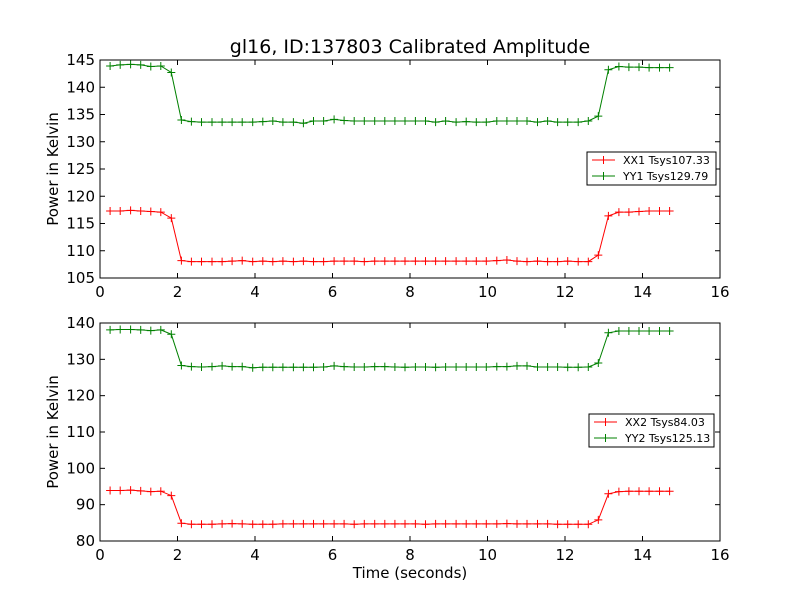 The height and width of the screenshot is (600, 800). What do you see at coordinates (666, 160) in the screenshot?
I see `top-legend-label-1: XX1 Tsys107.33` at bounding box center [666, 160].